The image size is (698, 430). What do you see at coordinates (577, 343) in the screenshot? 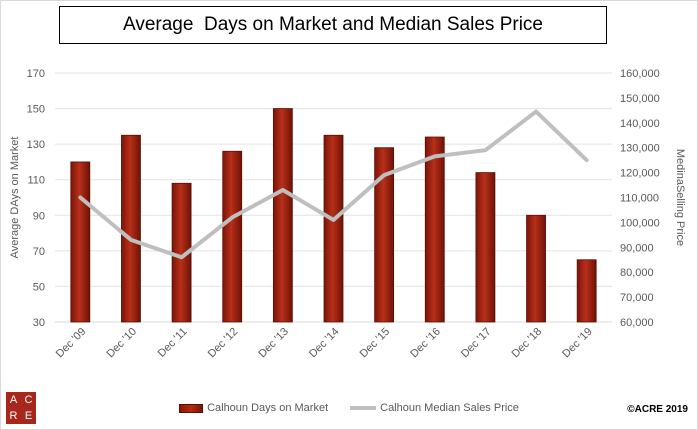
I see `x-tick-label: Dec '19` at bounding box center [577, 343].